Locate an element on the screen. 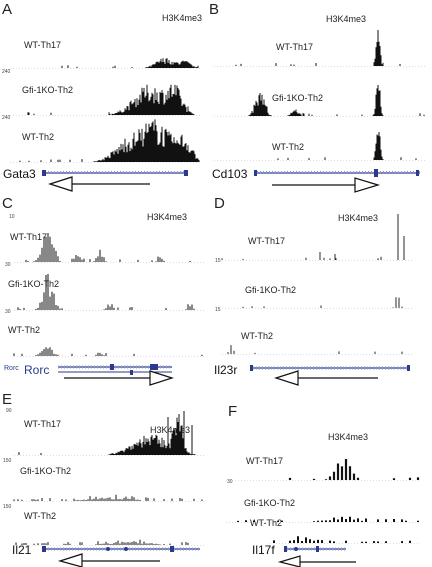  panel-a-gene-model is located at coordinates (115, 173).